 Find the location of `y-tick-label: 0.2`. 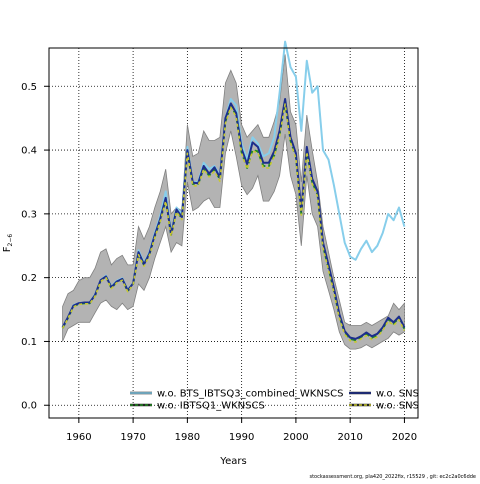

y-tick-label: 0.2 is located at coordinates (29, 278).